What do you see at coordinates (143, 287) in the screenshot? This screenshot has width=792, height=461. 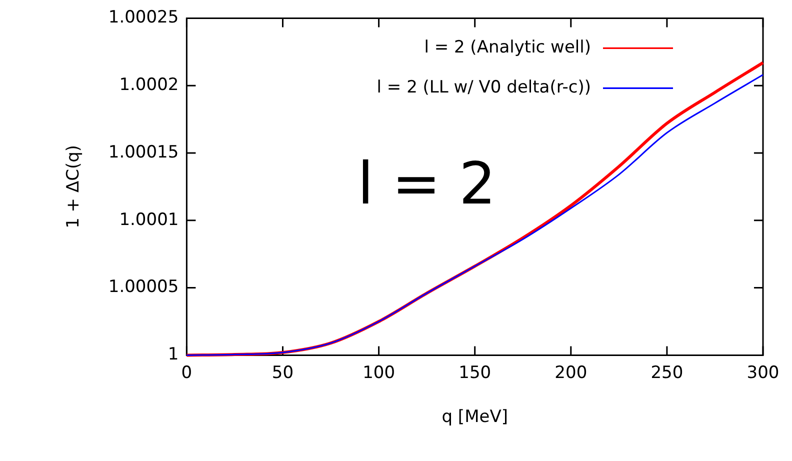 I see `y-tick-label: 1.00005` at bounding box center [143, 287].